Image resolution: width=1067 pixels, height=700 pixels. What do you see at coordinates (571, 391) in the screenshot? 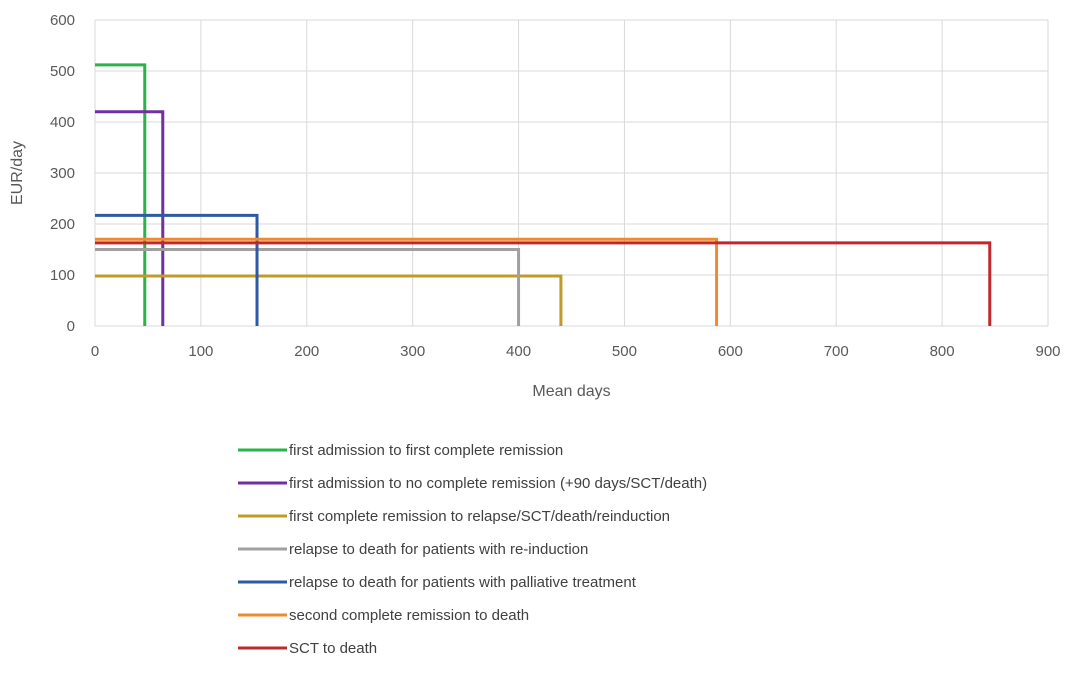
I see `x-axis-title: Mean days` at bounding box center [571, 391].